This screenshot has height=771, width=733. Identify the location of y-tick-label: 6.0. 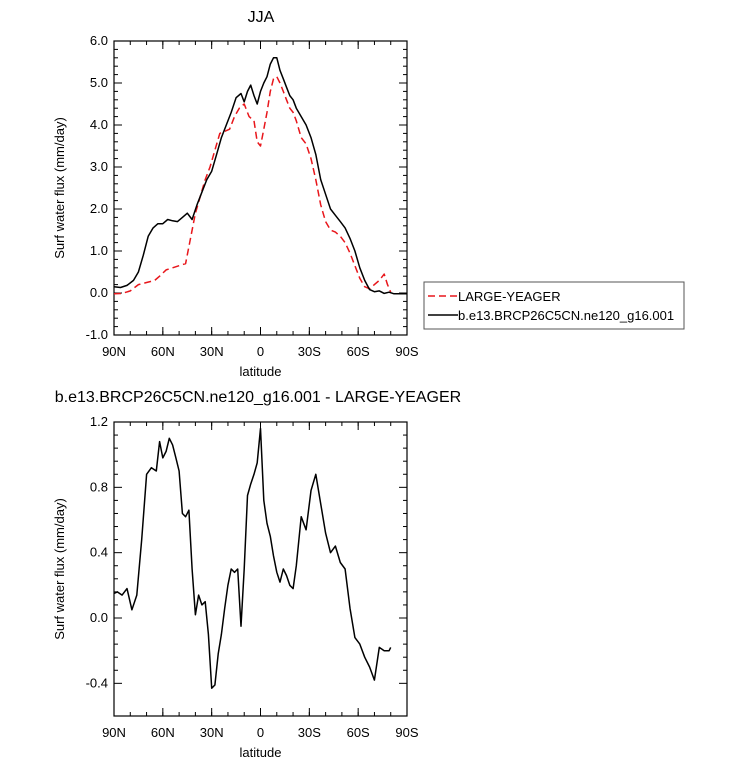
(99, 40).